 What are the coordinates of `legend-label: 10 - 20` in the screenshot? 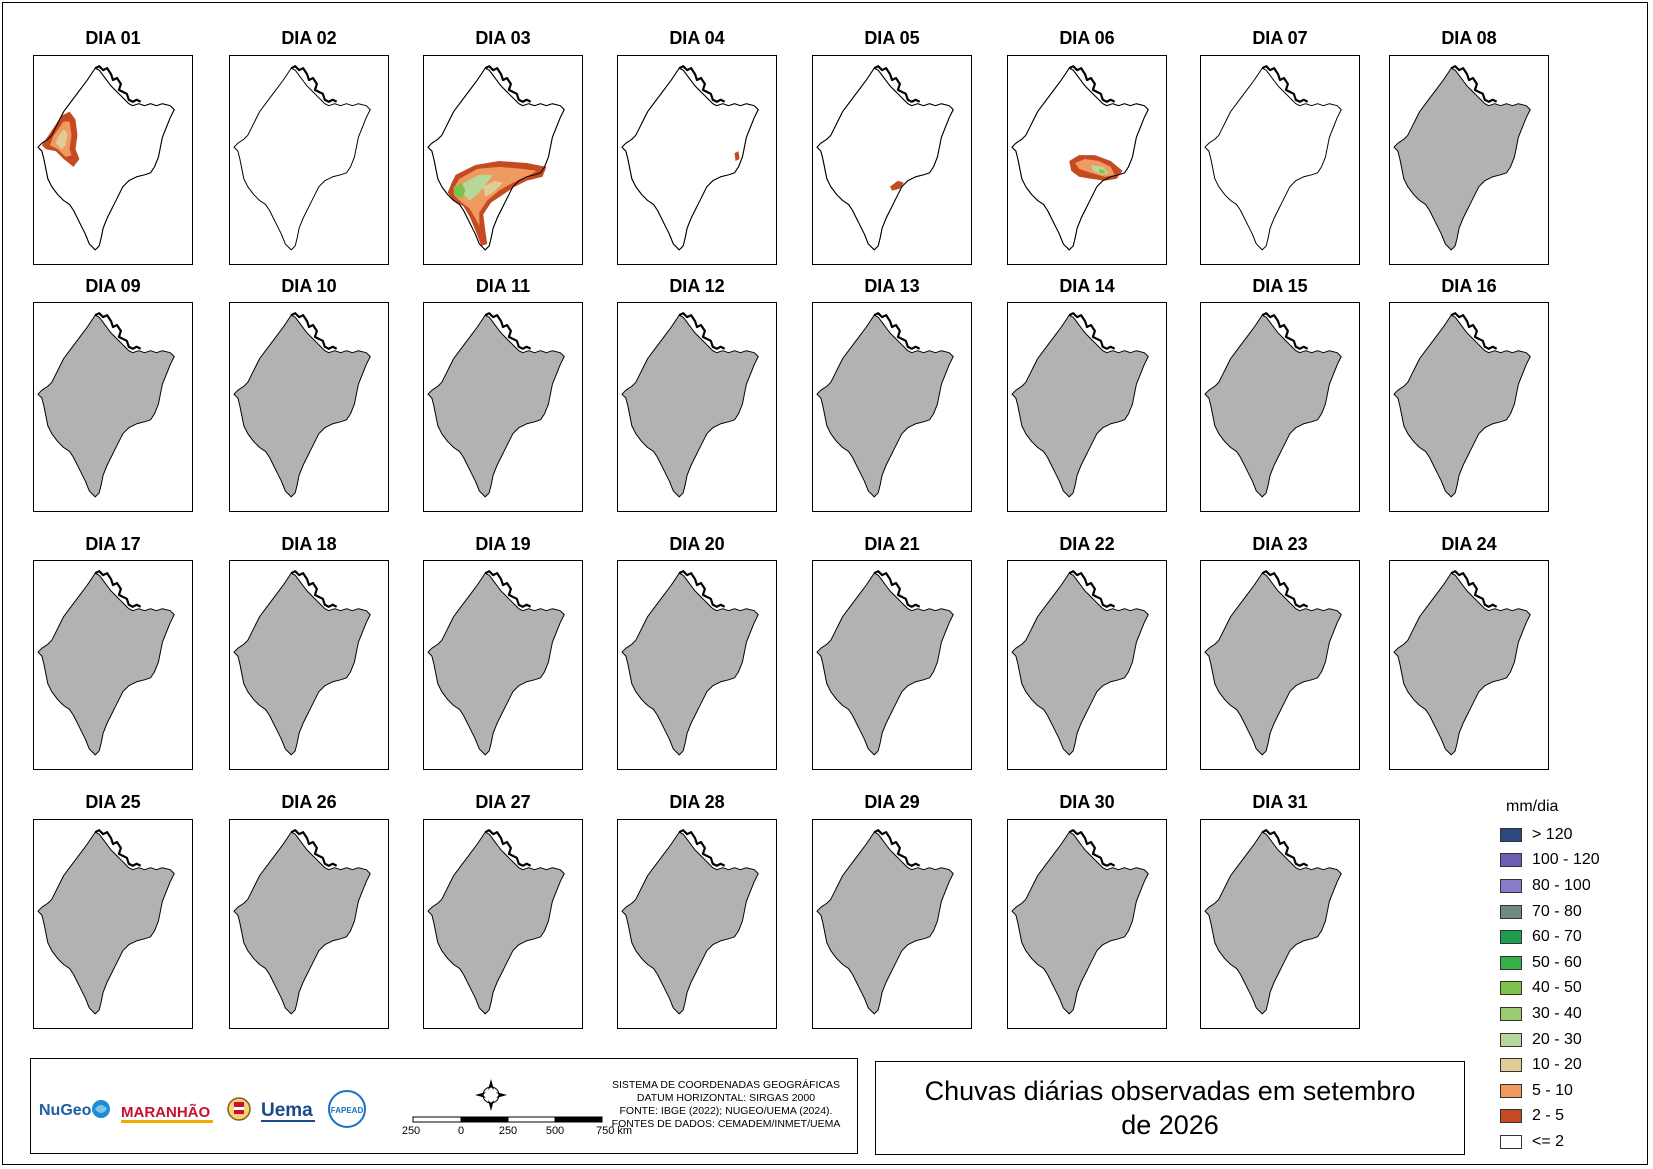 It's located at (1557, 1065).